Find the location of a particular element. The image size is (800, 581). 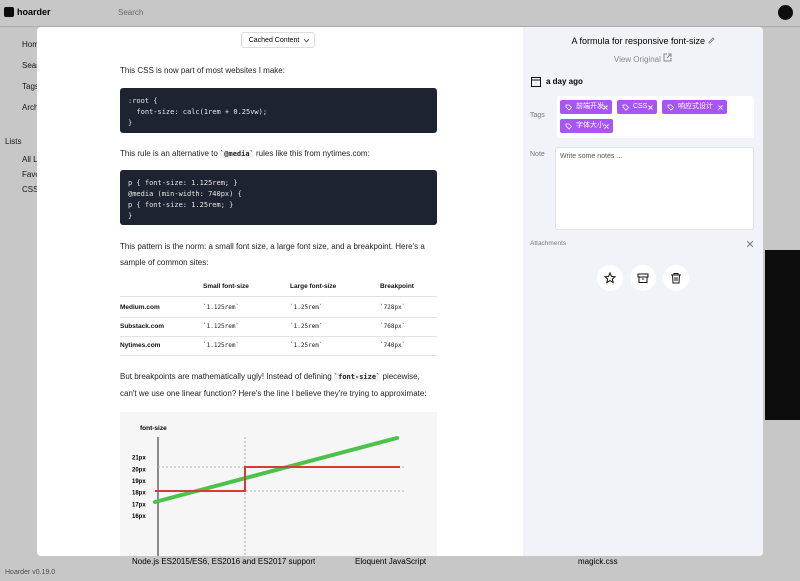

table-cell: `768px` is located at coordinates (393, 326).